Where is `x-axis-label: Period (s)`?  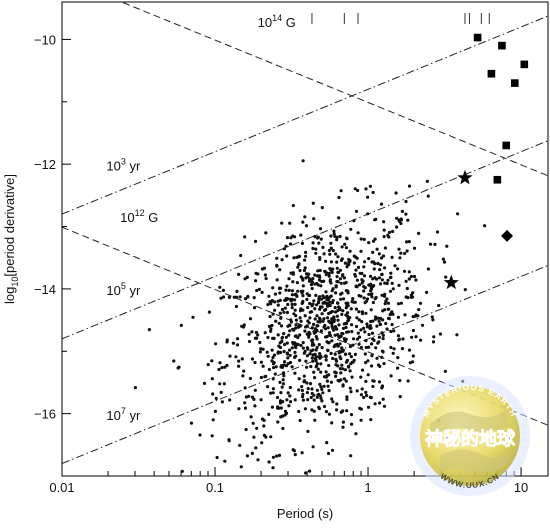
x-axis-label: Period (s) is located at coordinates (305, 513).